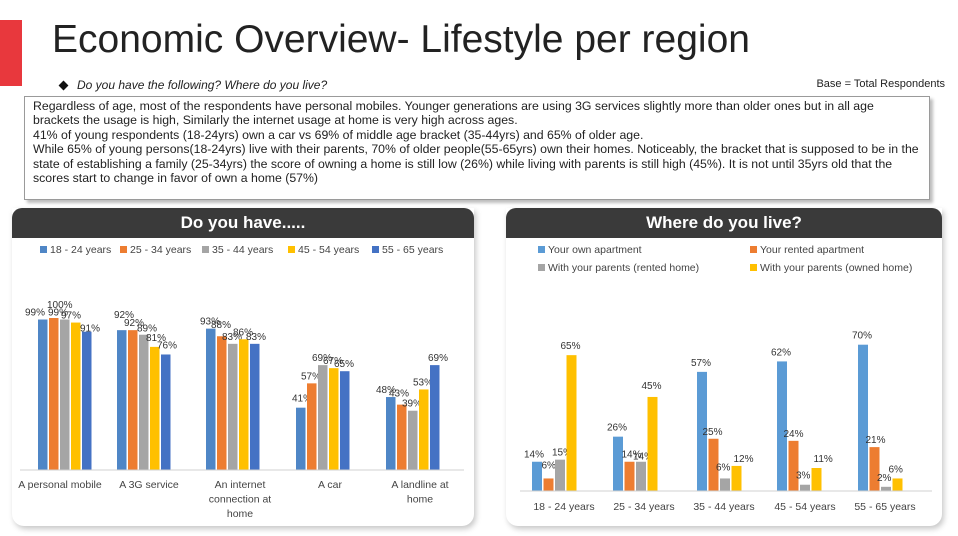 The width and height of the screenshot is (958, 536). Describe the element at coordinates (328, 250) in the screenshot. I see `legend-label: 45 - 54 years` at that location.